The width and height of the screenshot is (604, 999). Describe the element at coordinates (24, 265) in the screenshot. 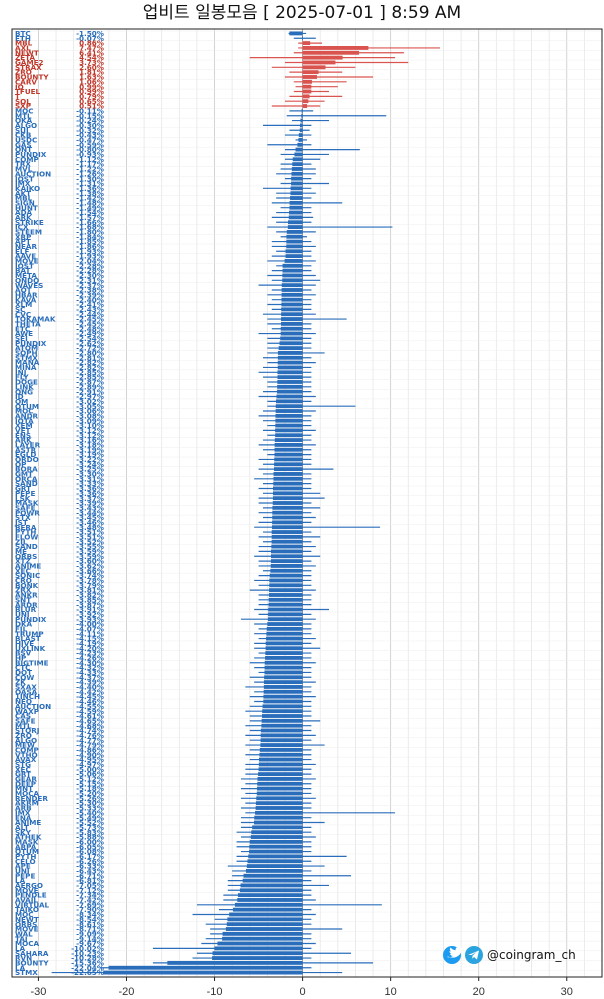

I see `row-symbol: IOST` at that location.